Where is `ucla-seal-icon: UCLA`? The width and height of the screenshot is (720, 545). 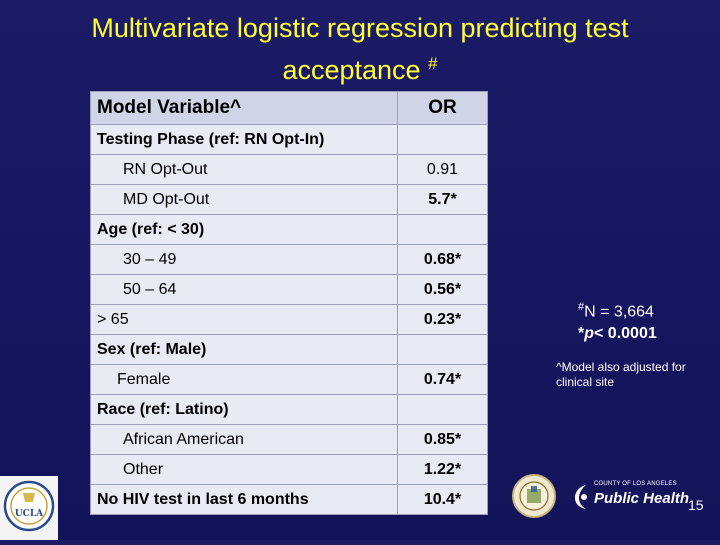 ucla-seal-icon: UCLA is located at coordinates (29, 508).